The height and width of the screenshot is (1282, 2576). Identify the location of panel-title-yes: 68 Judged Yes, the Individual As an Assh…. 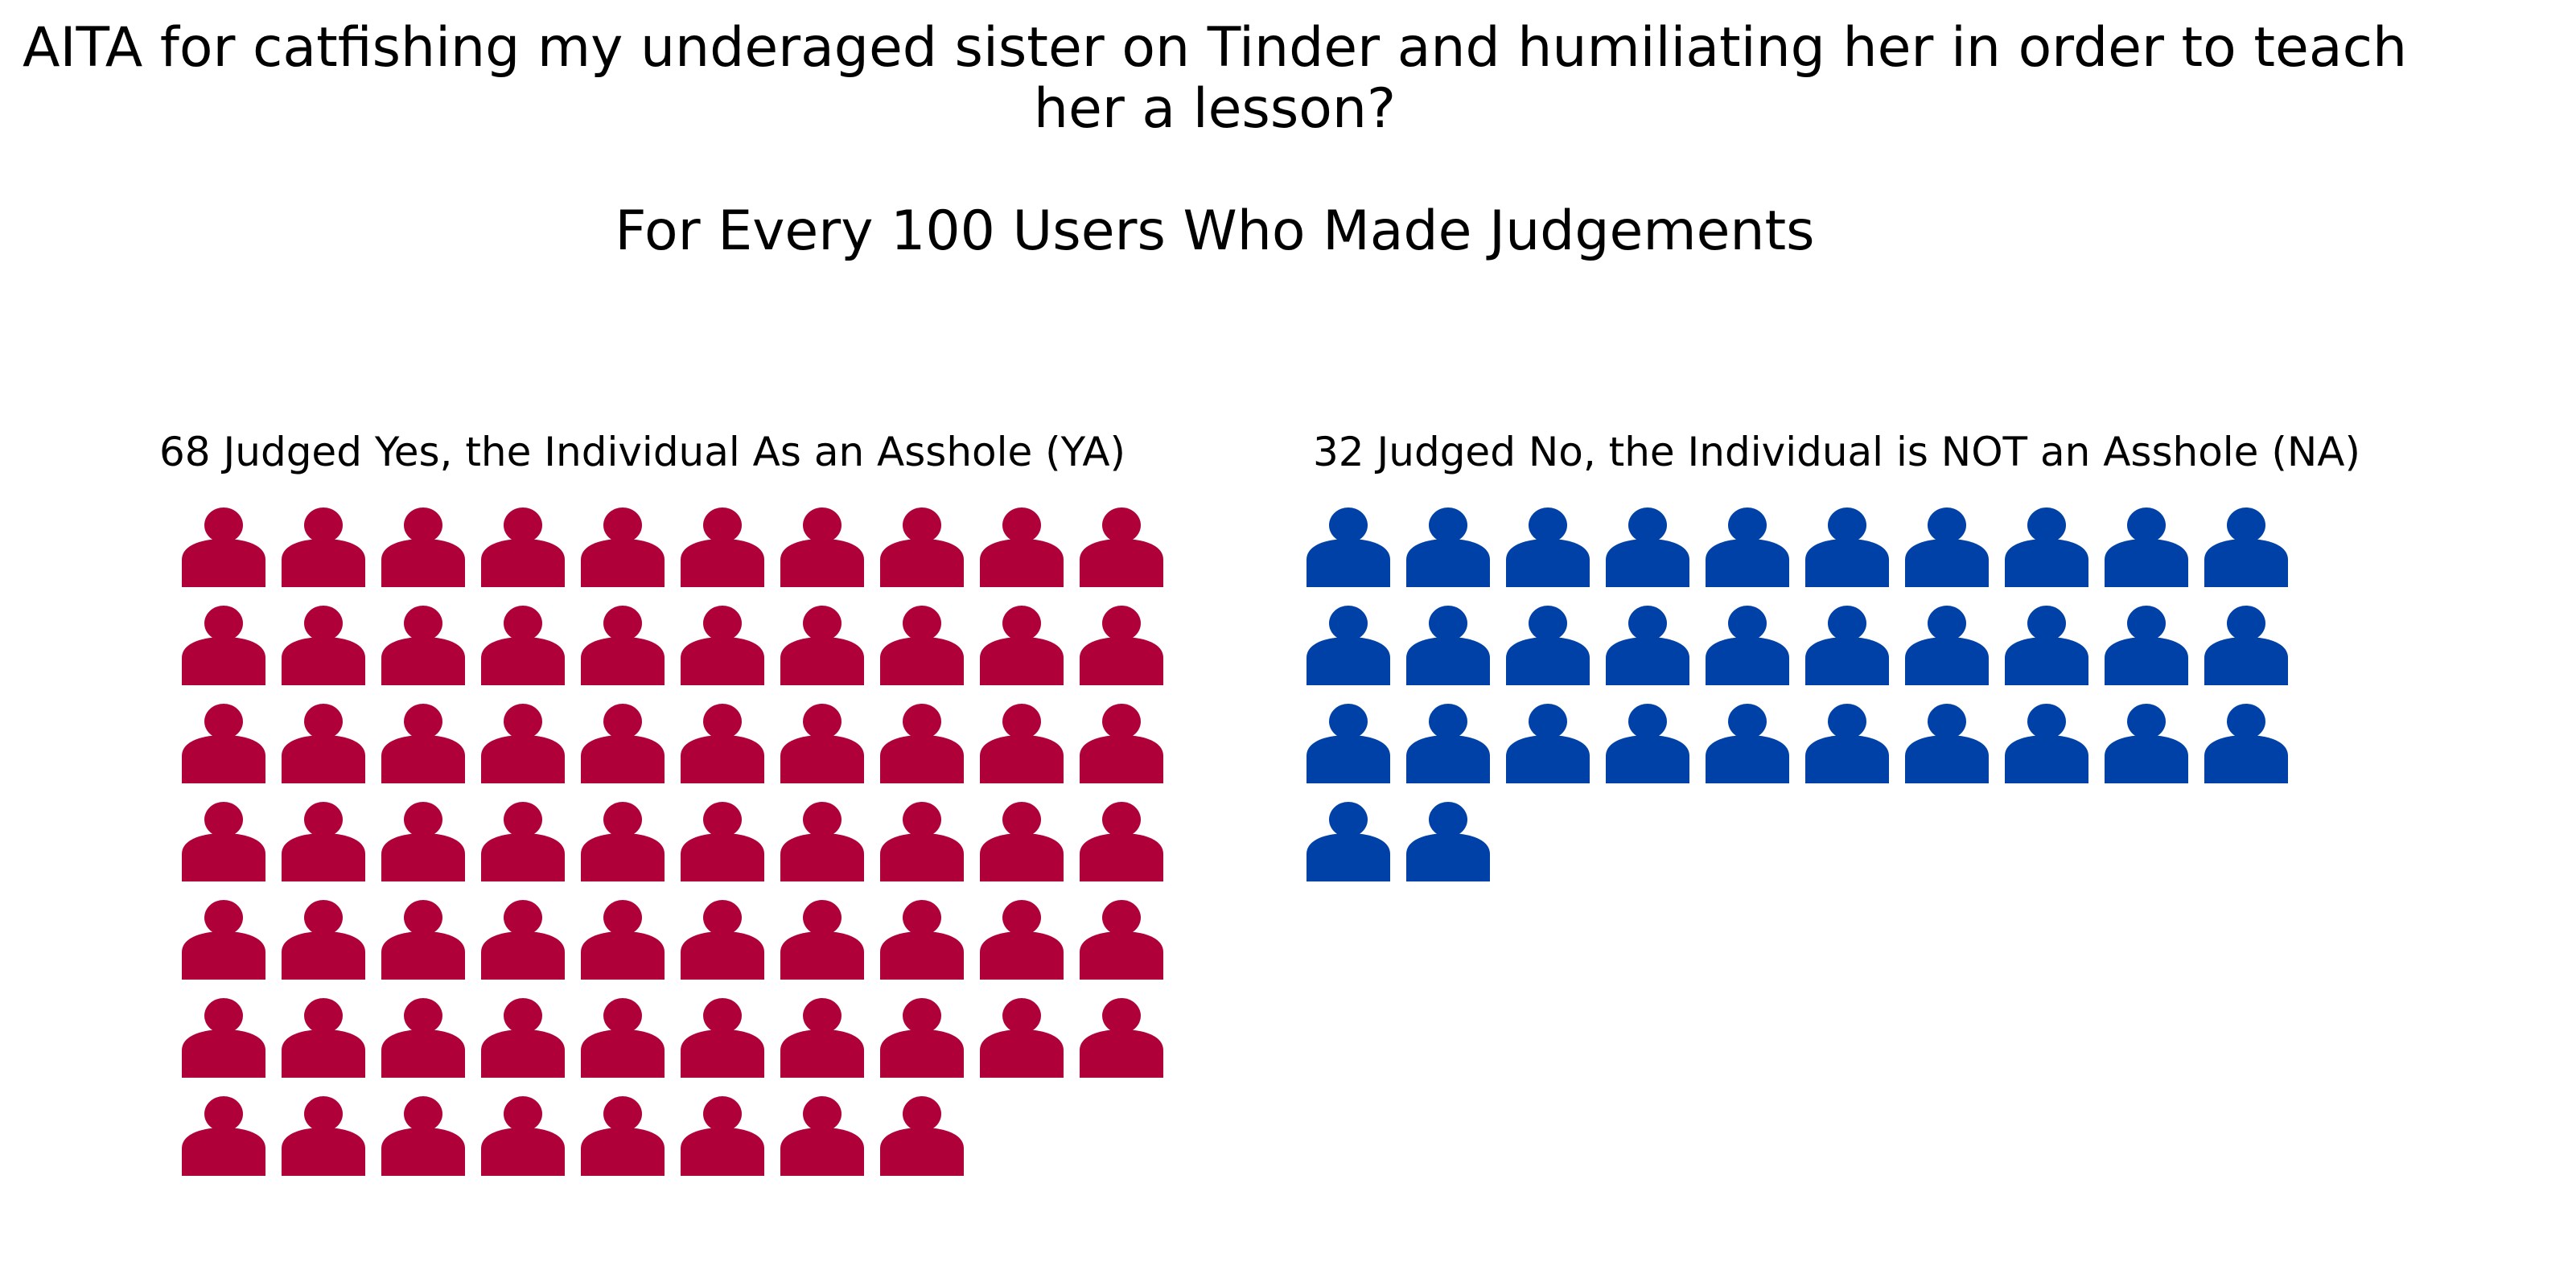
(642, 452).